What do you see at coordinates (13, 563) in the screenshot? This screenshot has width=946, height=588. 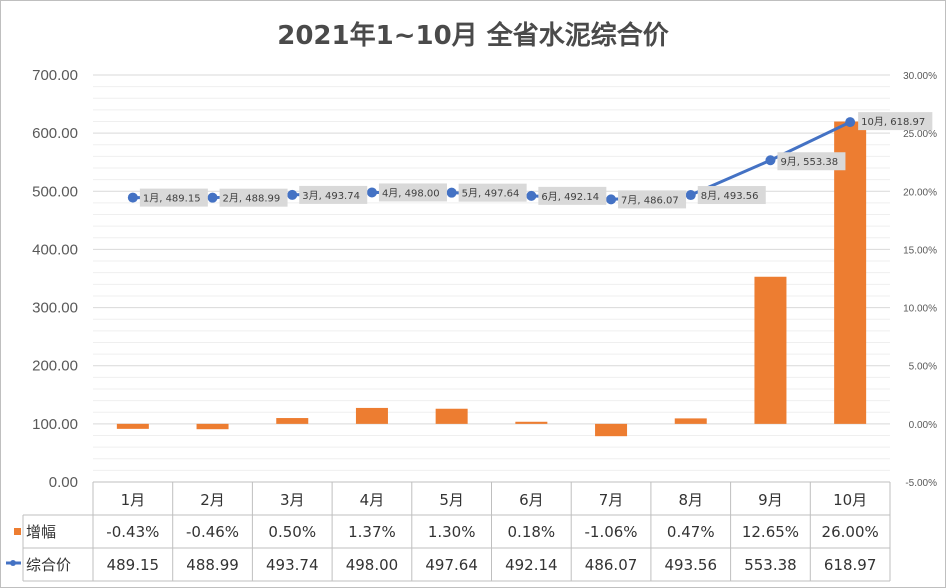 I see `legend-key-marker` at bounding box center [13, 563].